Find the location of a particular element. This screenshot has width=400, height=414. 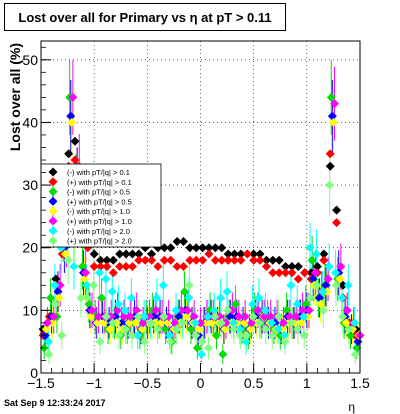

x-tick-label: −0.5 is located at coordinates (148, 383).